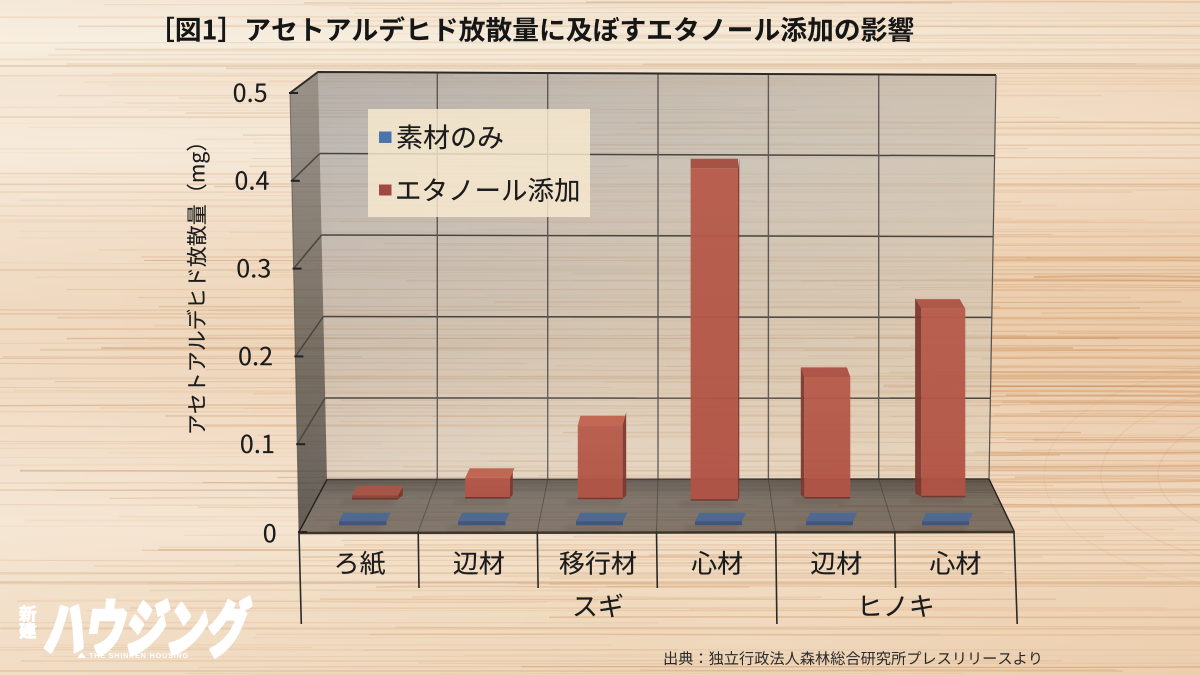 This screenshot has width=1200, height=675. I want to click on svg-text: THE SHINKEN HOUSING, so click(139, 655).